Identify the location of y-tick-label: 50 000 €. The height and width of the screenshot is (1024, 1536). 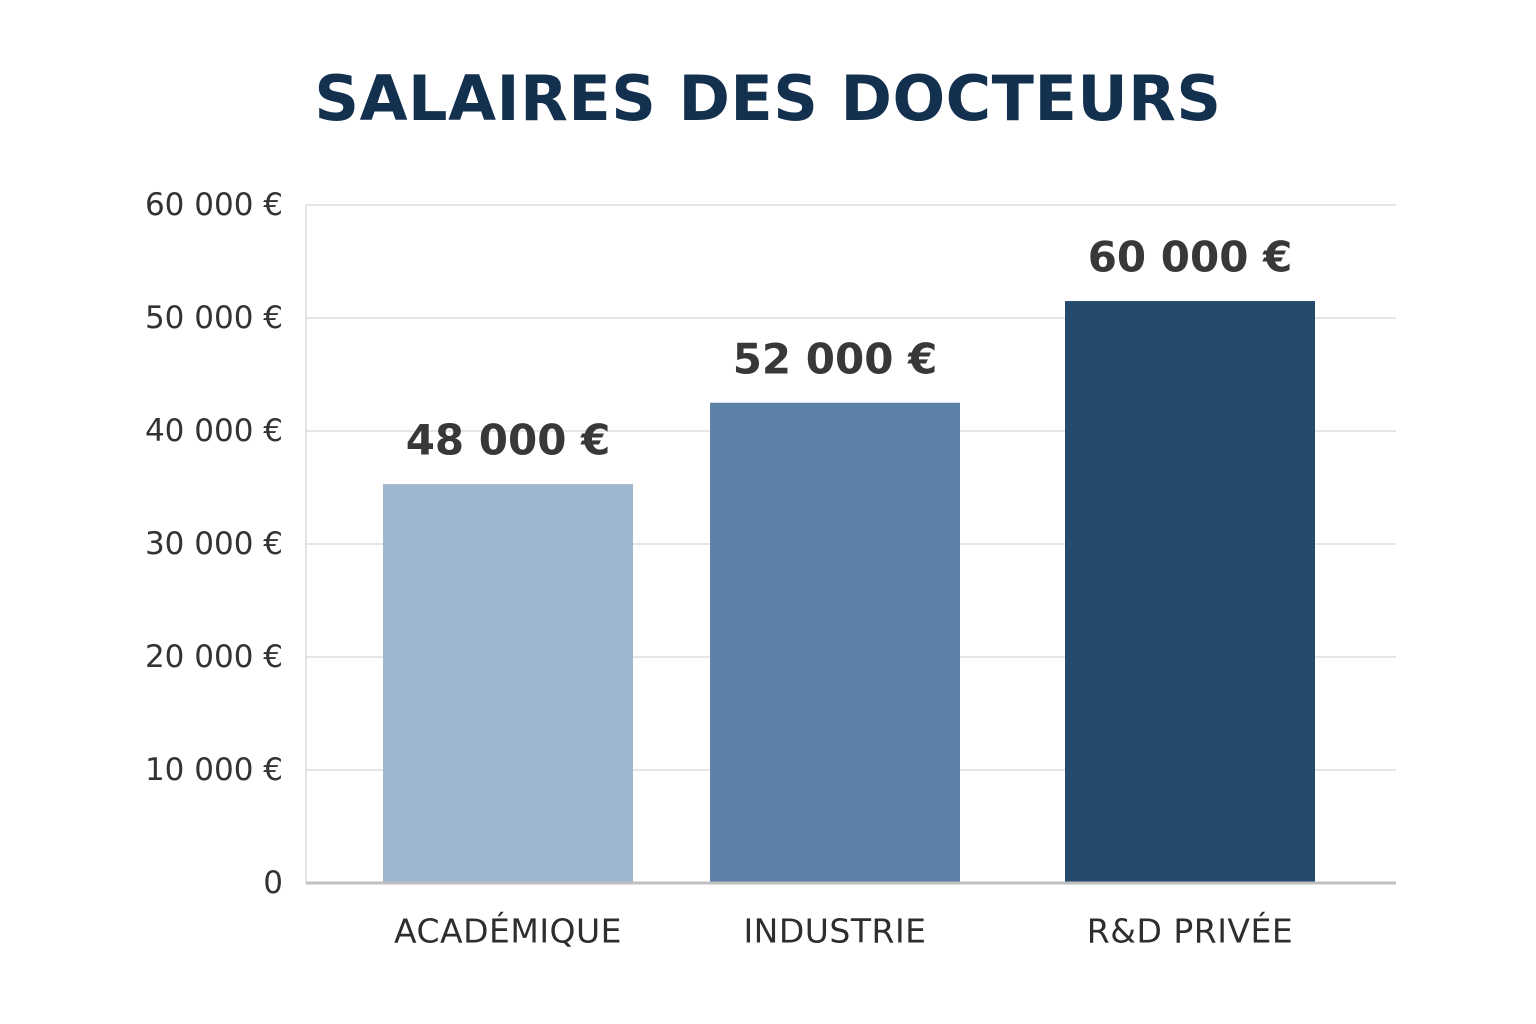
(214, 318).